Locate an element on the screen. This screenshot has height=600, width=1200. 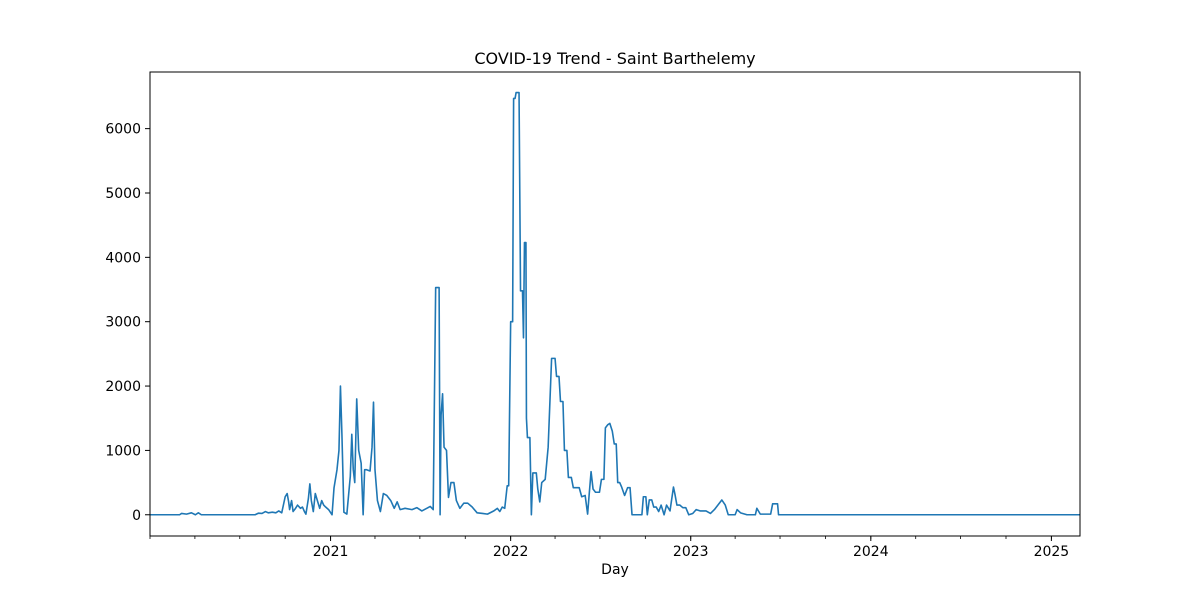
y-tick-label: 0 is located at coordinates (136, 516).